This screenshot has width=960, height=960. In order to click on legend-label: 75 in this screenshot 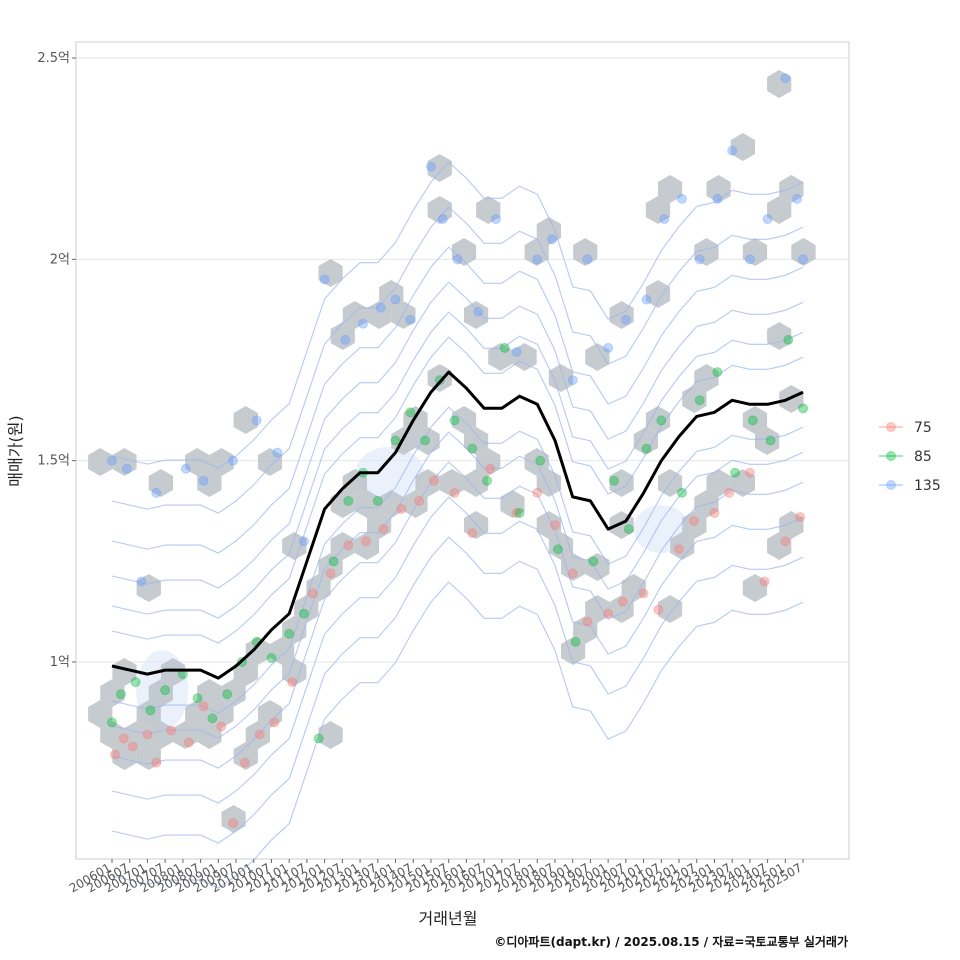, I will do `click(923, 428)`.